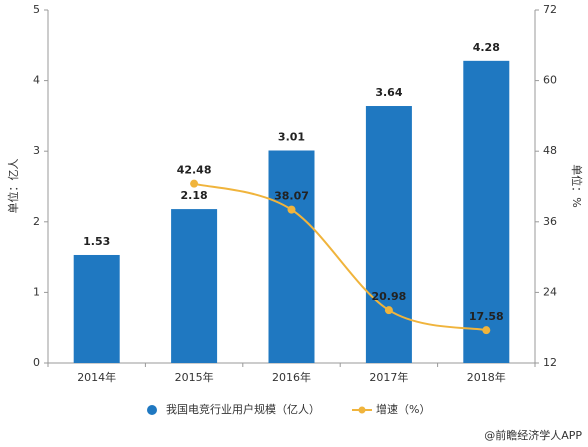  Describe the element at coordinates (486, 377) in the screenshot. I see `x-tick-label: 2018年` at that location.